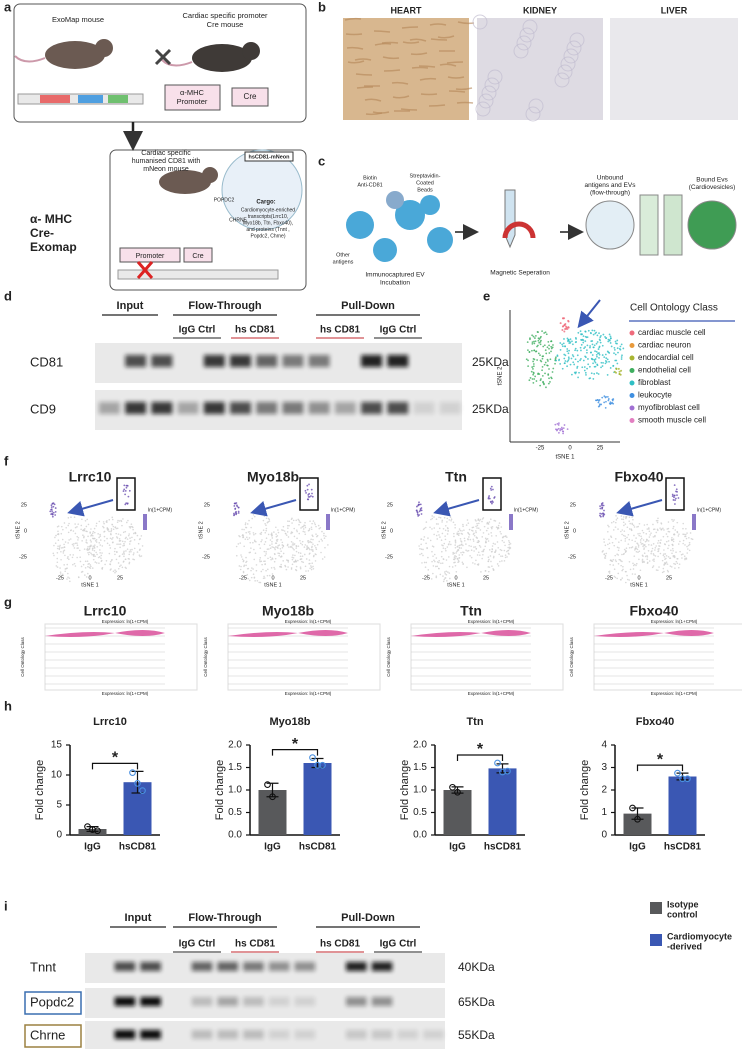 The image size is (742, 1049). What do you see at coordinates (309, 494) in the screenshot?
I see `inset-box` at bounding box center [309, 494].